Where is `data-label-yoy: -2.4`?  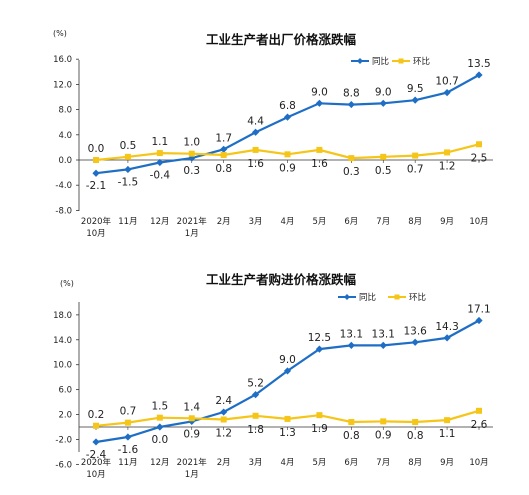 data-label-yoy: -2.4 is located at coordinates (96, 455).